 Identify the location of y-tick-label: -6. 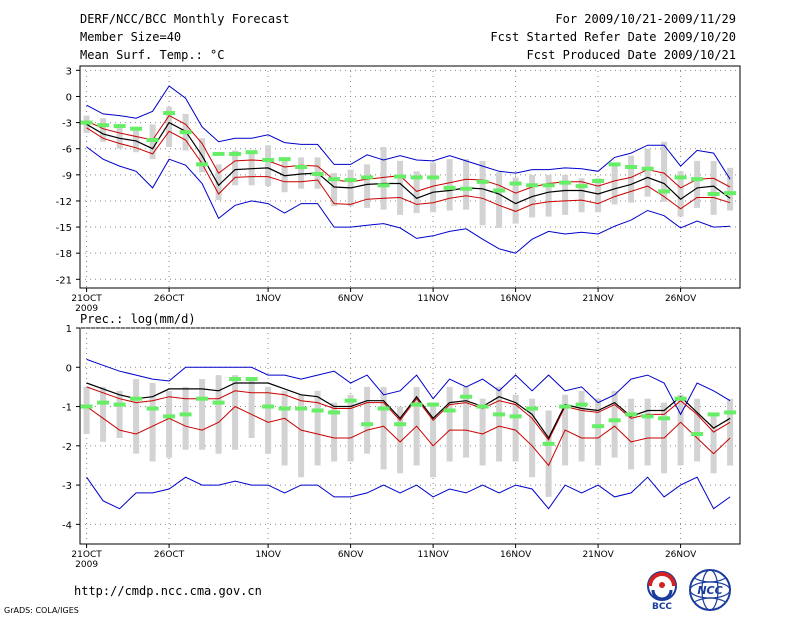
(67, 150).